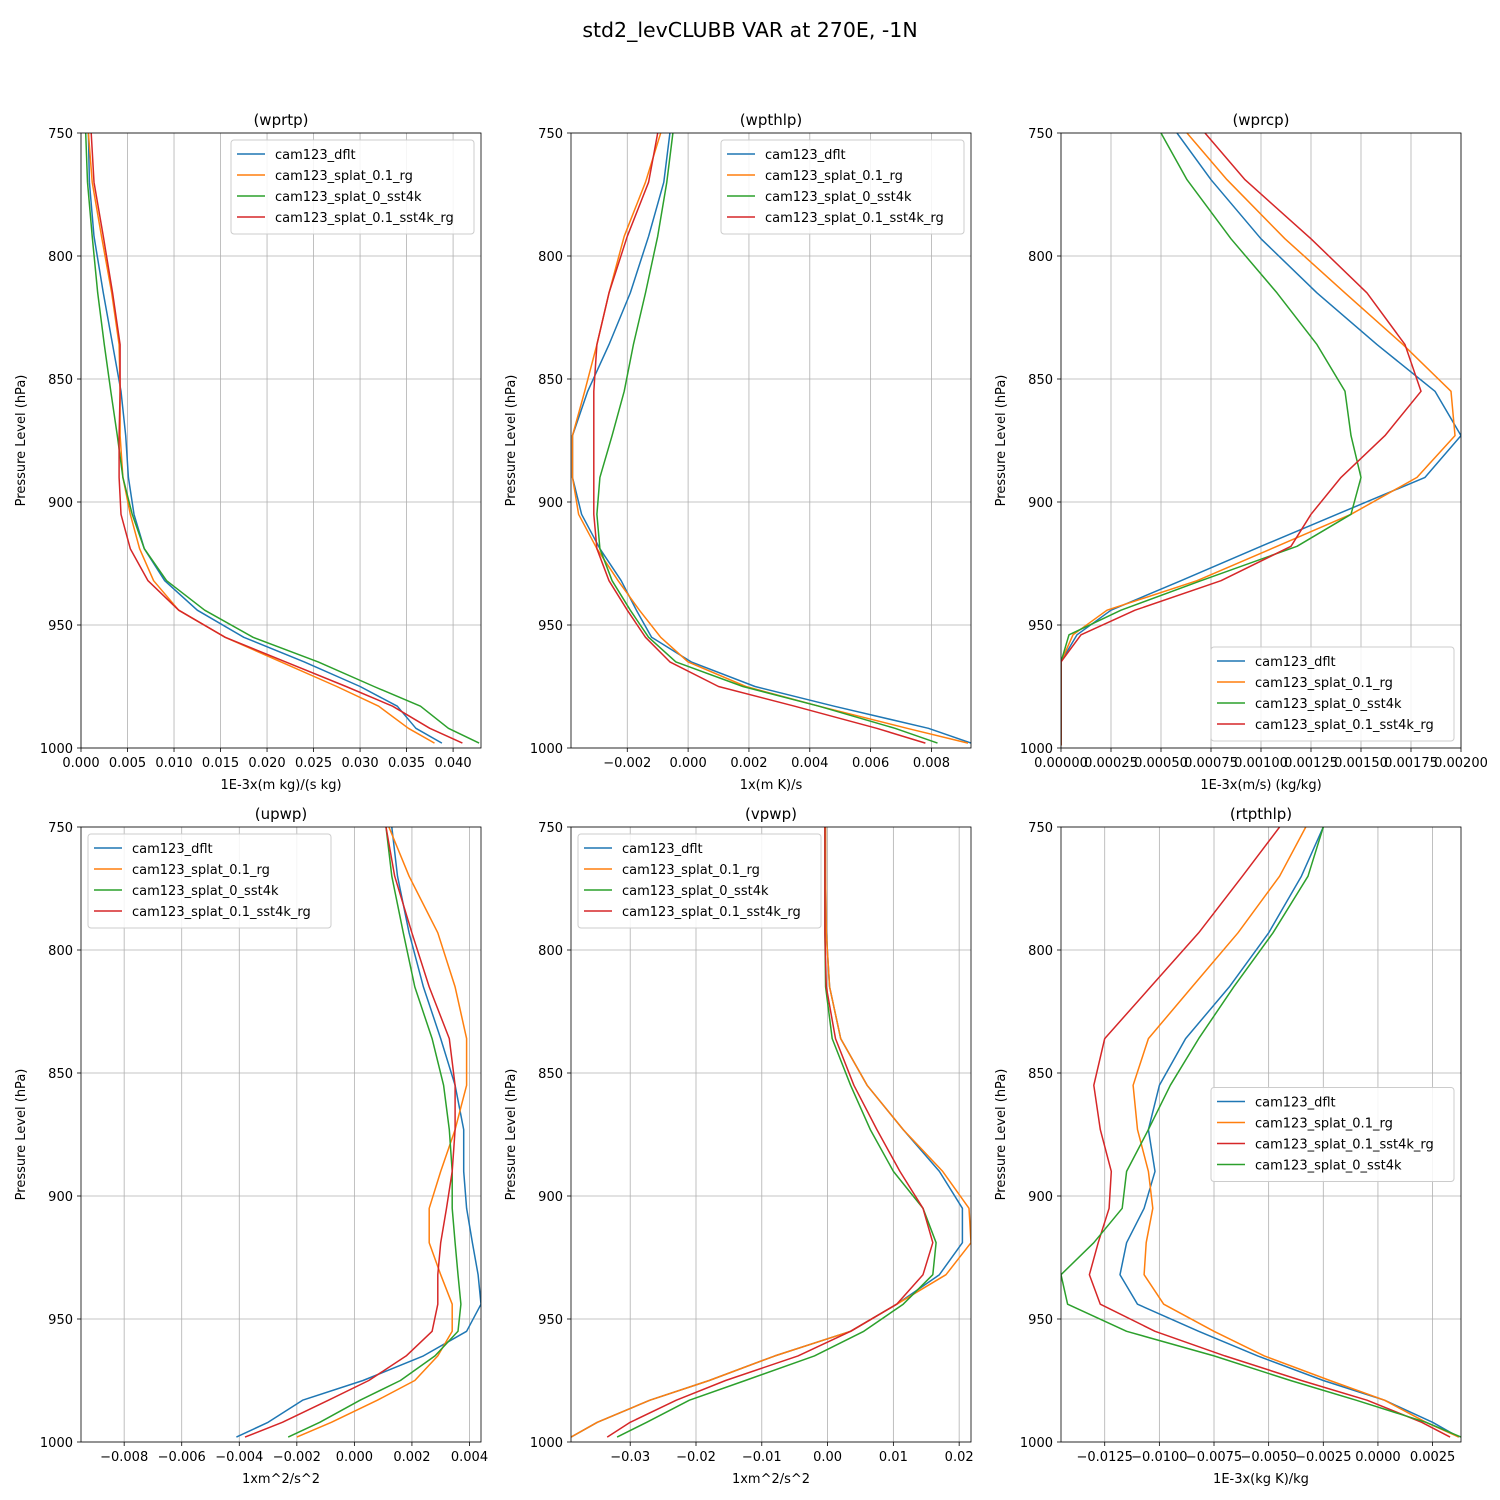 The height and width of the screenshot is (1500, 1500). What do you see at coordinates (281, 814) in the screenshot?
I see `panel-title: (upwp)` at bounding box center [281, 814].